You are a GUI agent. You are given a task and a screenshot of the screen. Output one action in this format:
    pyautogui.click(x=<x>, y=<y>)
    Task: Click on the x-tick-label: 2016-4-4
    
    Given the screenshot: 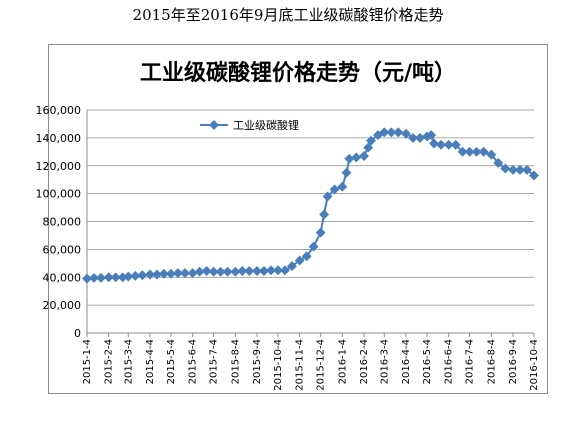 What is the action you would take?
    pyautogui.click(x=406, y=361)
    